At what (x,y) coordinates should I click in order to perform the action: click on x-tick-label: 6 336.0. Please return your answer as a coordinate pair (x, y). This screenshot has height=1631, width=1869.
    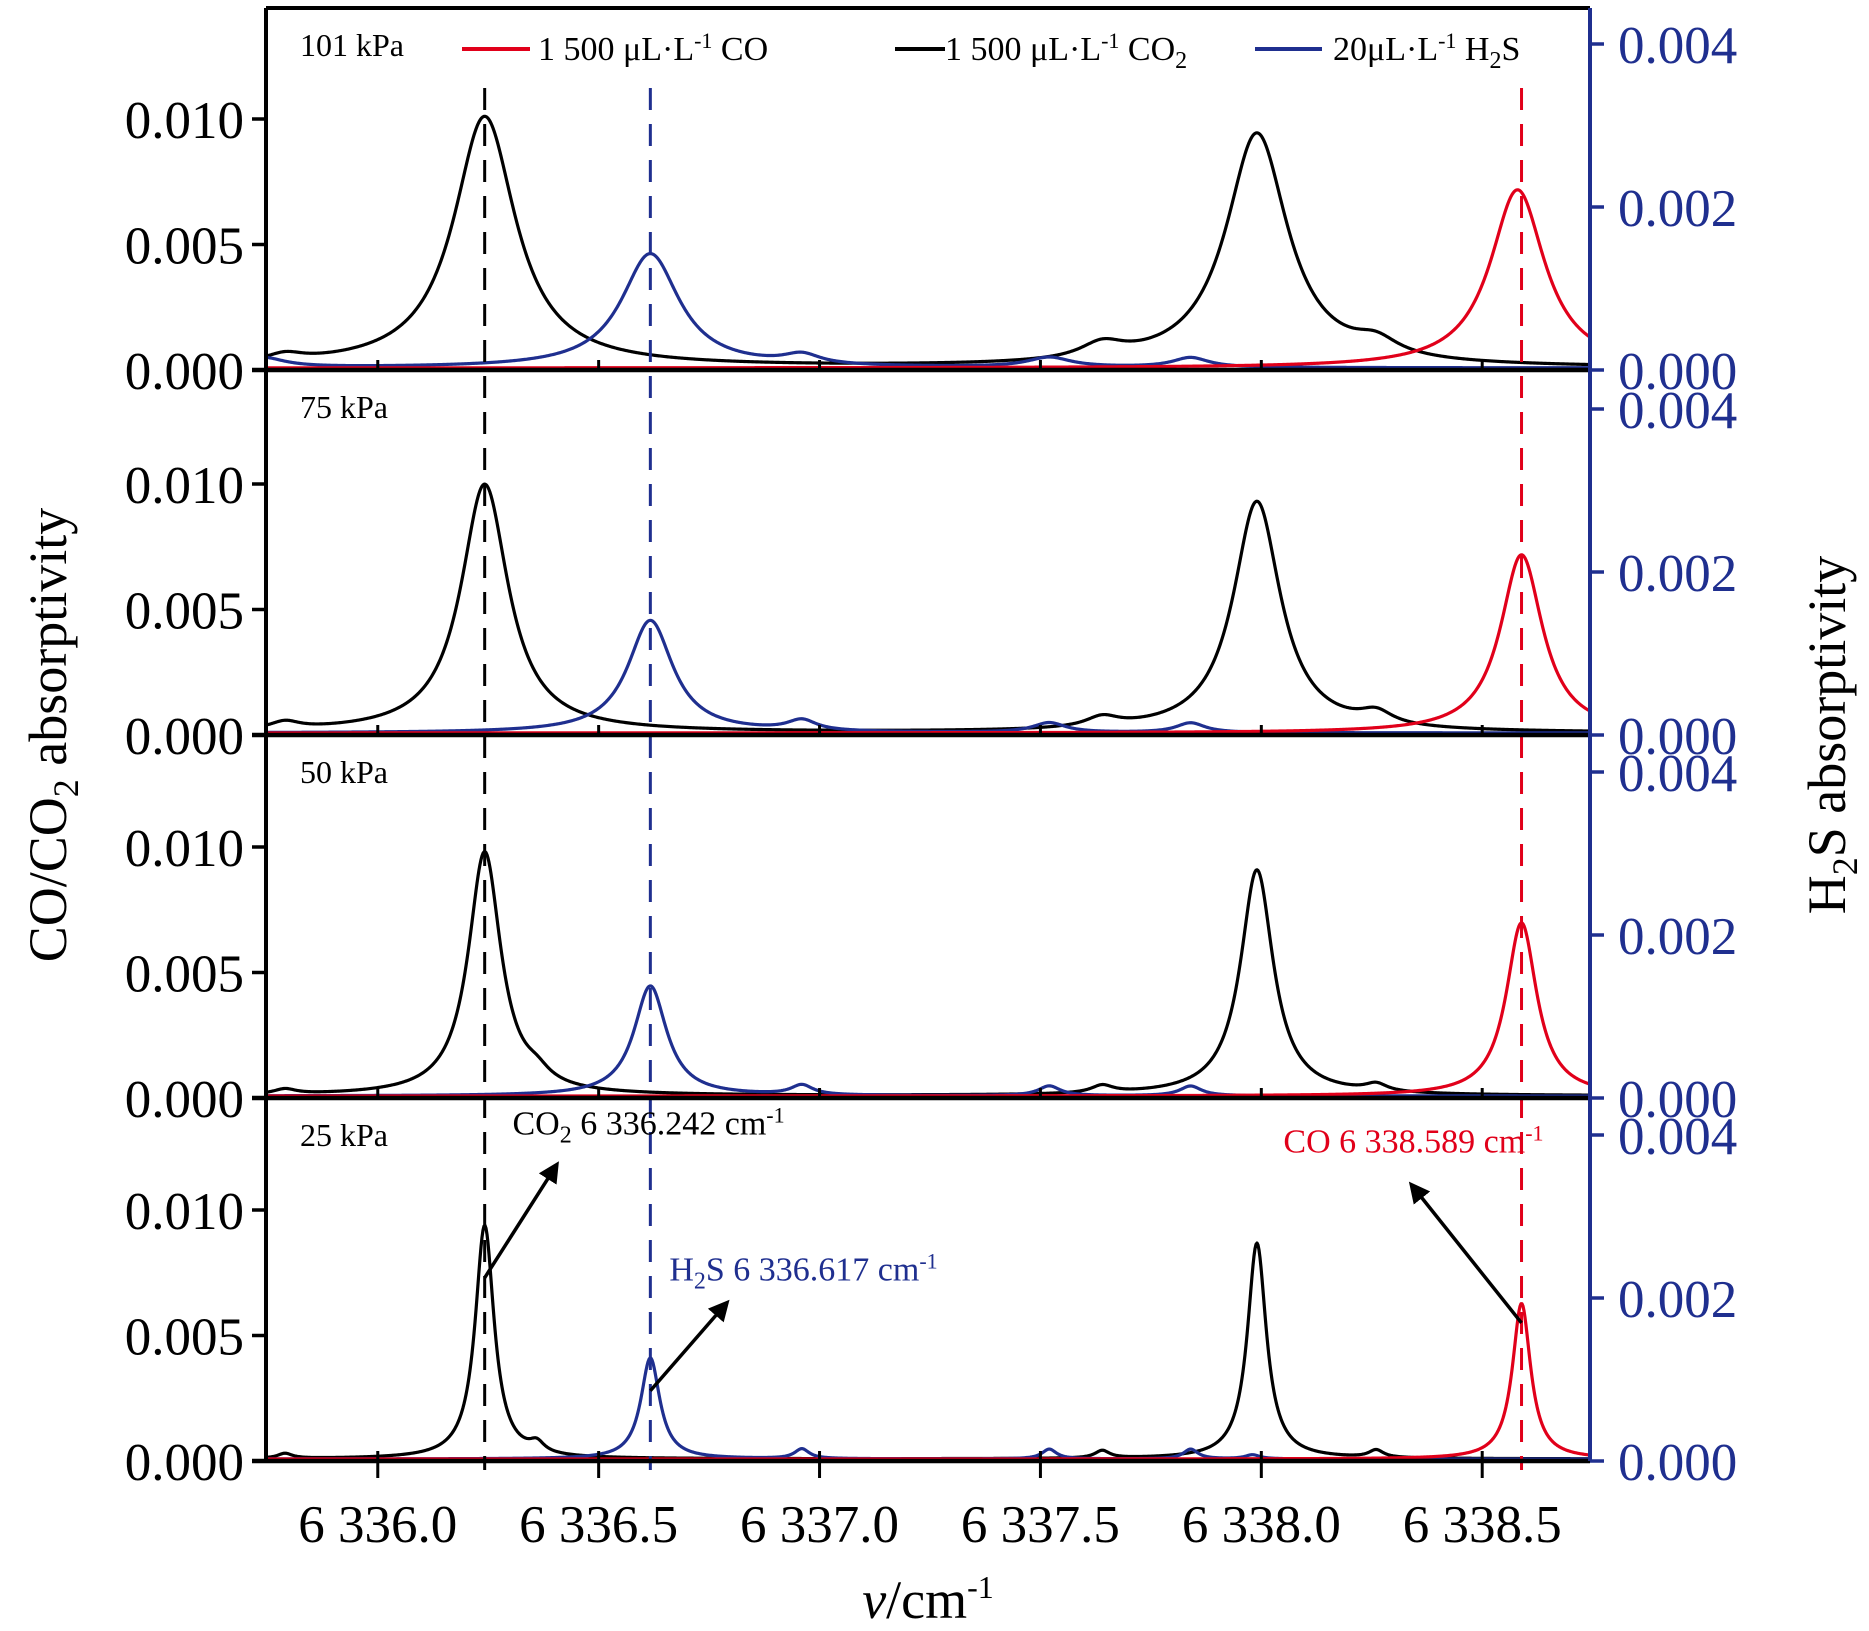
    Looking at the image, I should click on (377, 1525).